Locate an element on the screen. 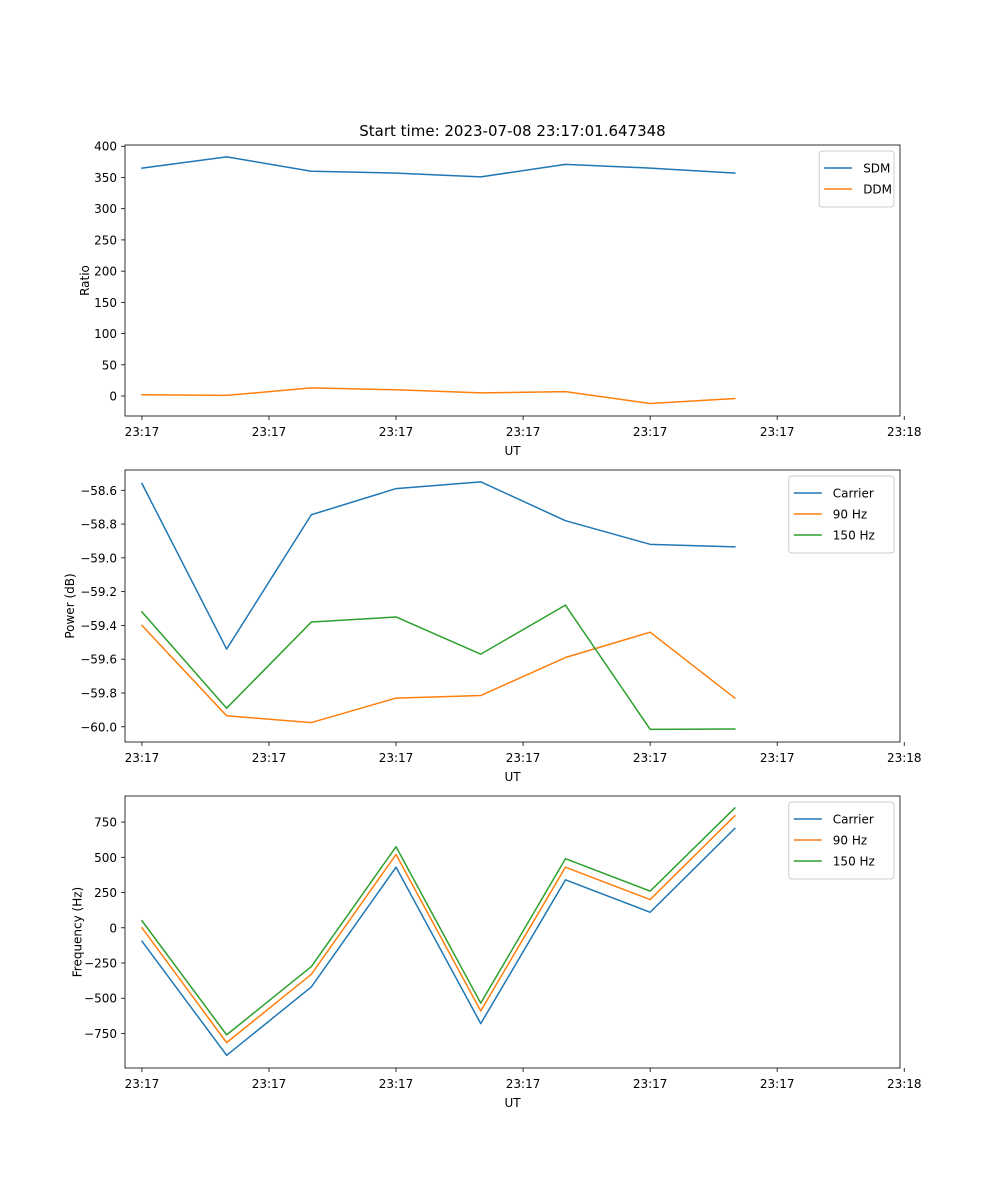  chart2-series-90-hz-line is located at coordinates (438, 674).